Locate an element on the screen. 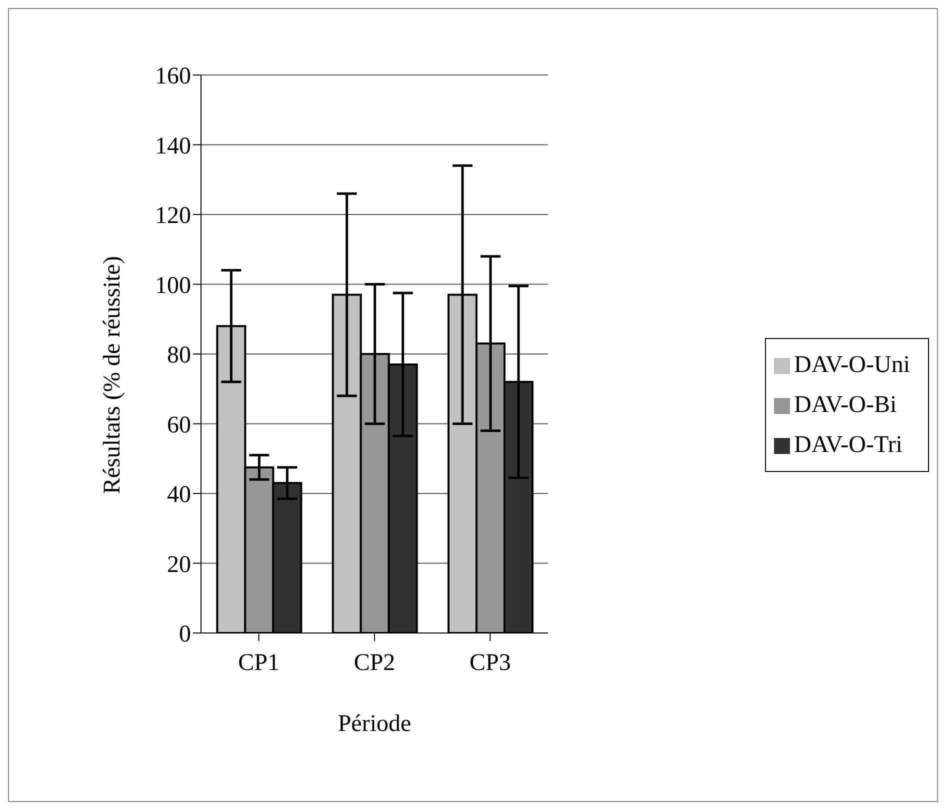  x-tick-label: CP1 is located at coordinates (259, 663).